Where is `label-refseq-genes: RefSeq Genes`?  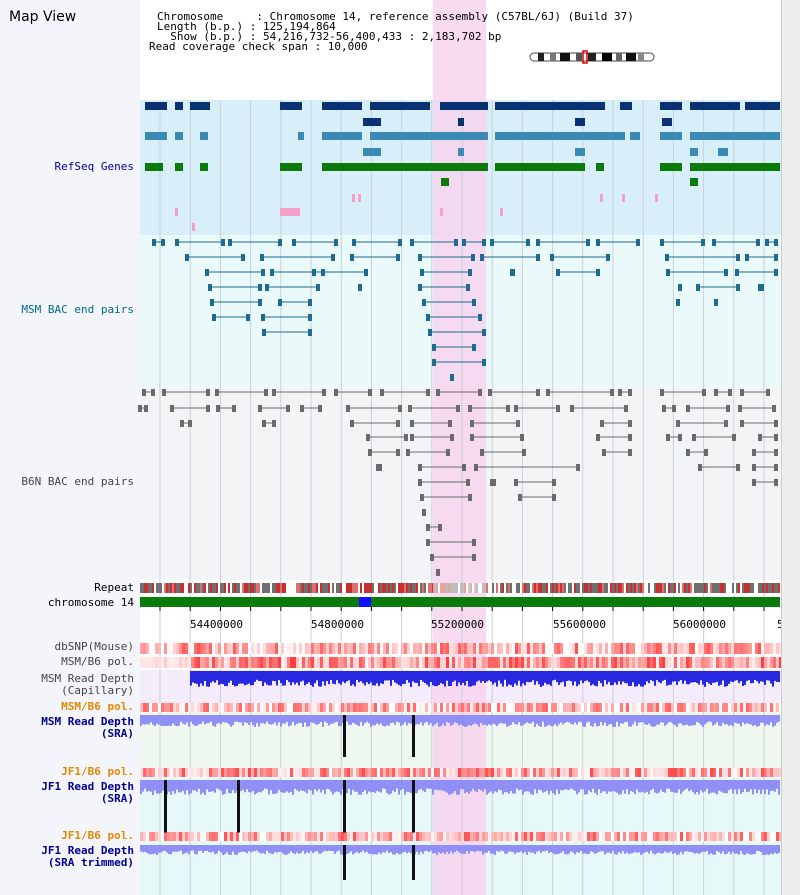 label-refseq-genes: RefSeq Genes is located at coordinates (94, 166).